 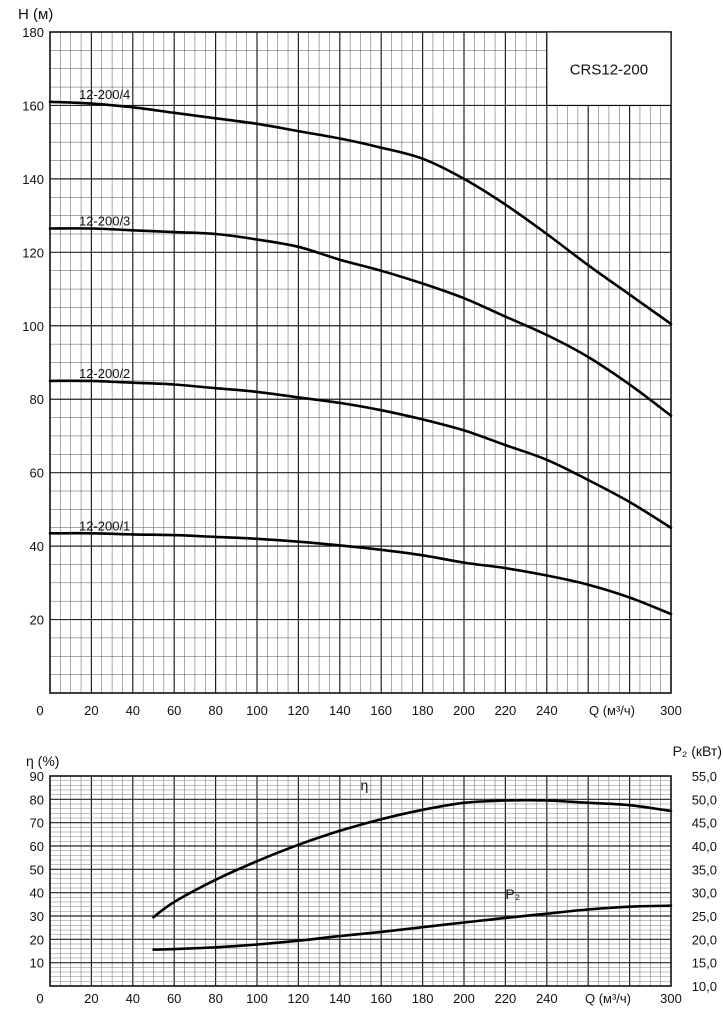 What do you see at coordinates (547, 710) in the screenshot?
I see `head-x-tick-label: 240` at bounding box center [547, 710].